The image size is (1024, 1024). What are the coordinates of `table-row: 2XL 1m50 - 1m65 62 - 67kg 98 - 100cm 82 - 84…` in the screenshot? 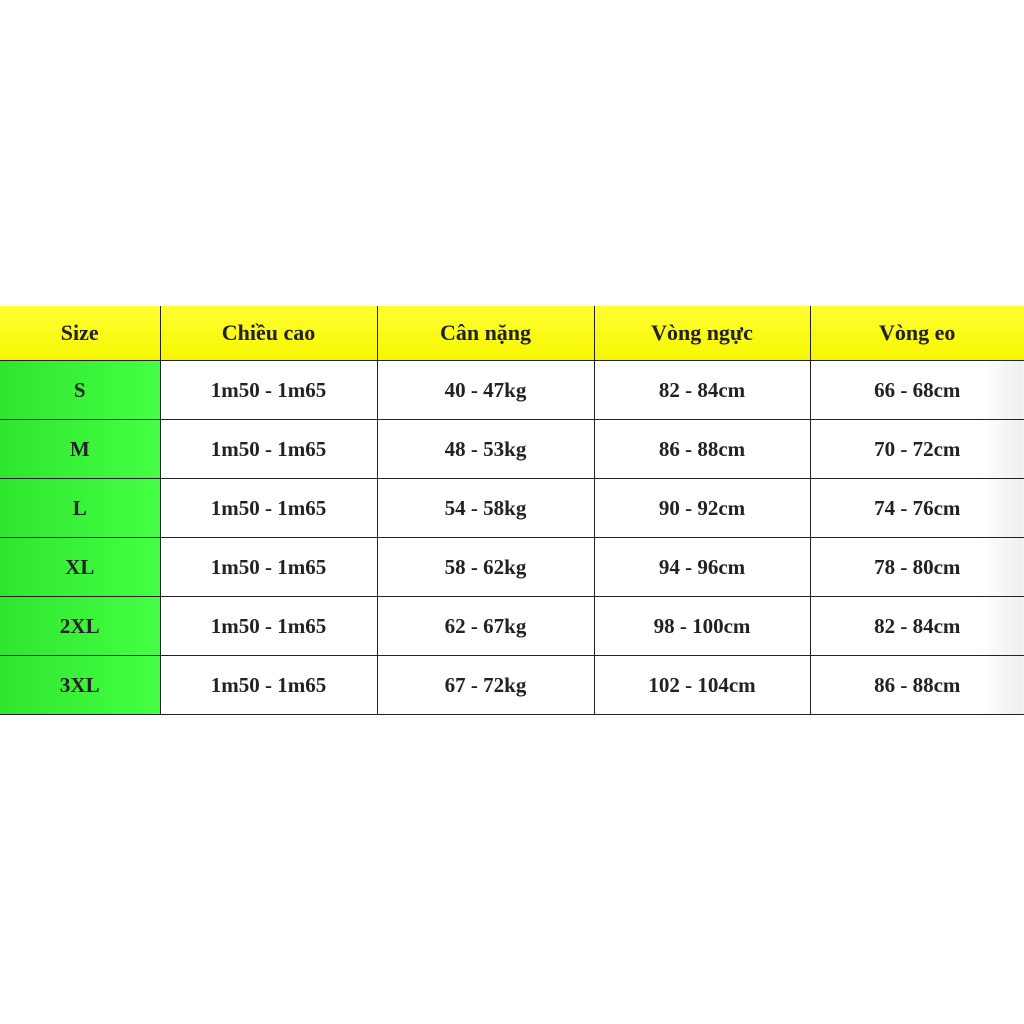 It's located at (512, 626).